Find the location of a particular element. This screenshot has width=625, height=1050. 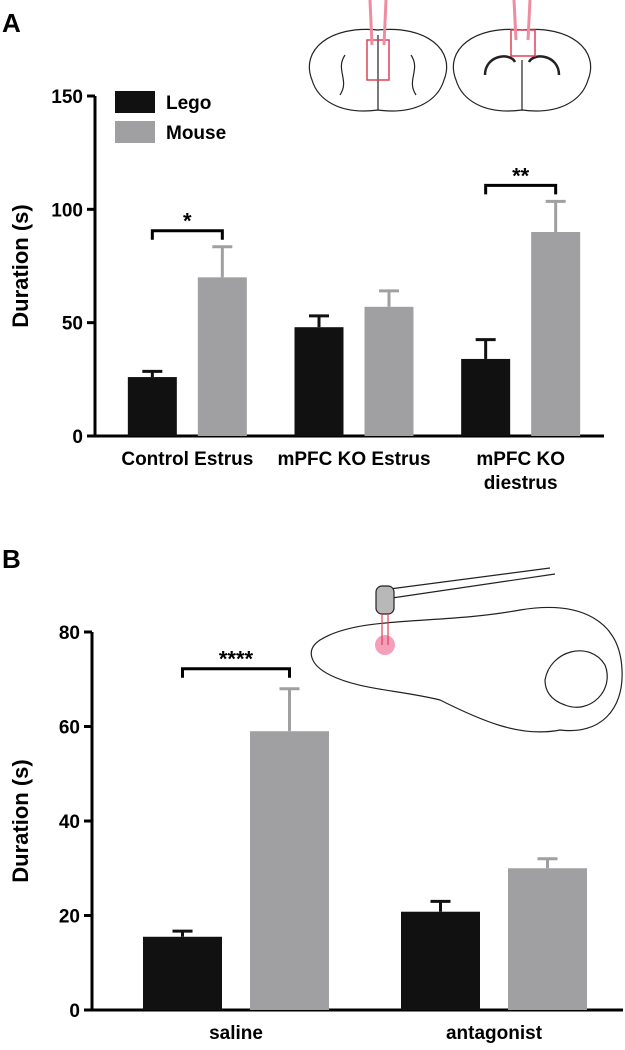

legend-label: Lego is located at coordinates (188, 103).